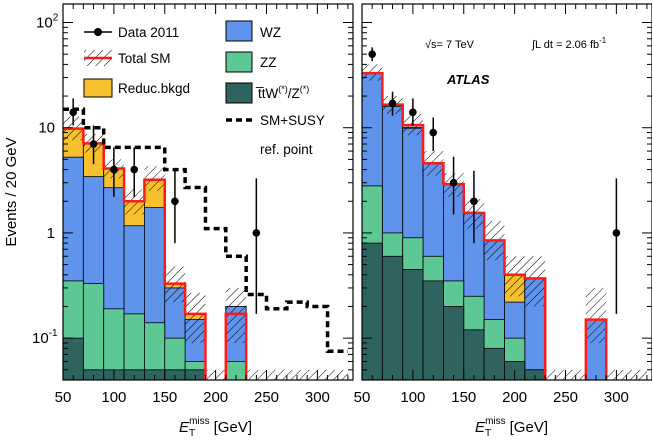 This screenshot has width=652, height=441. Describe the element at coordinates (63, 397) in the screenshot. I see `left-x-tick-label-0: 50` at that location.